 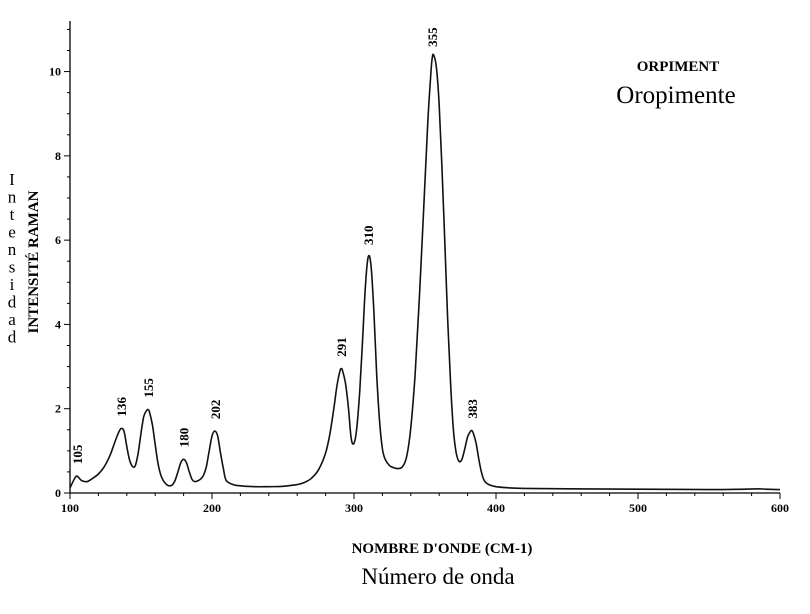 I want to click on x-tick-label: 200, so click(x=212, y=508).